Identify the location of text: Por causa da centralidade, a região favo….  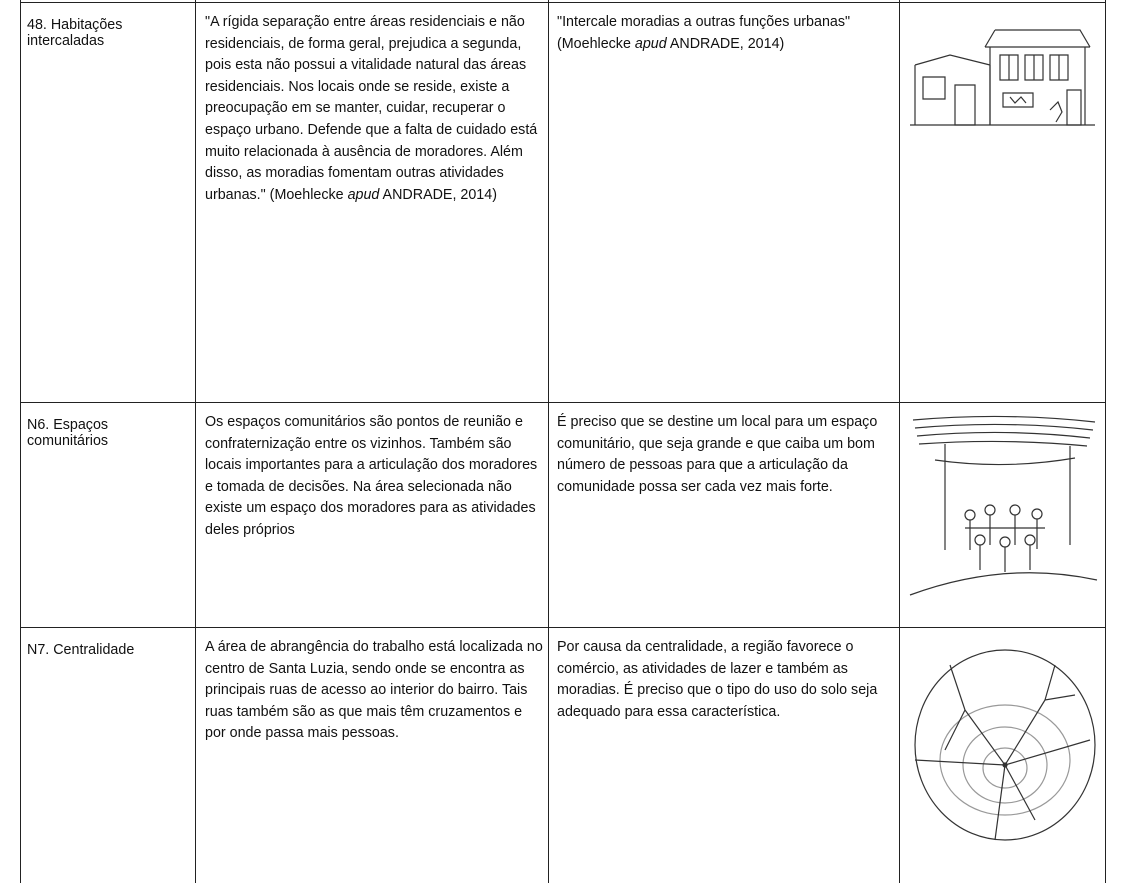
(717, 679).